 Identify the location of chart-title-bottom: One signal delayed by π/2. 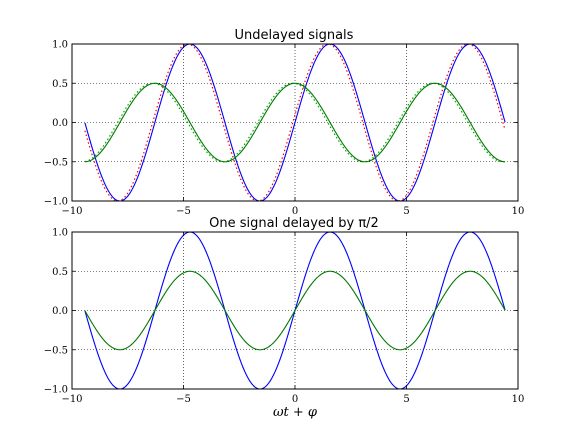
(294, 223).